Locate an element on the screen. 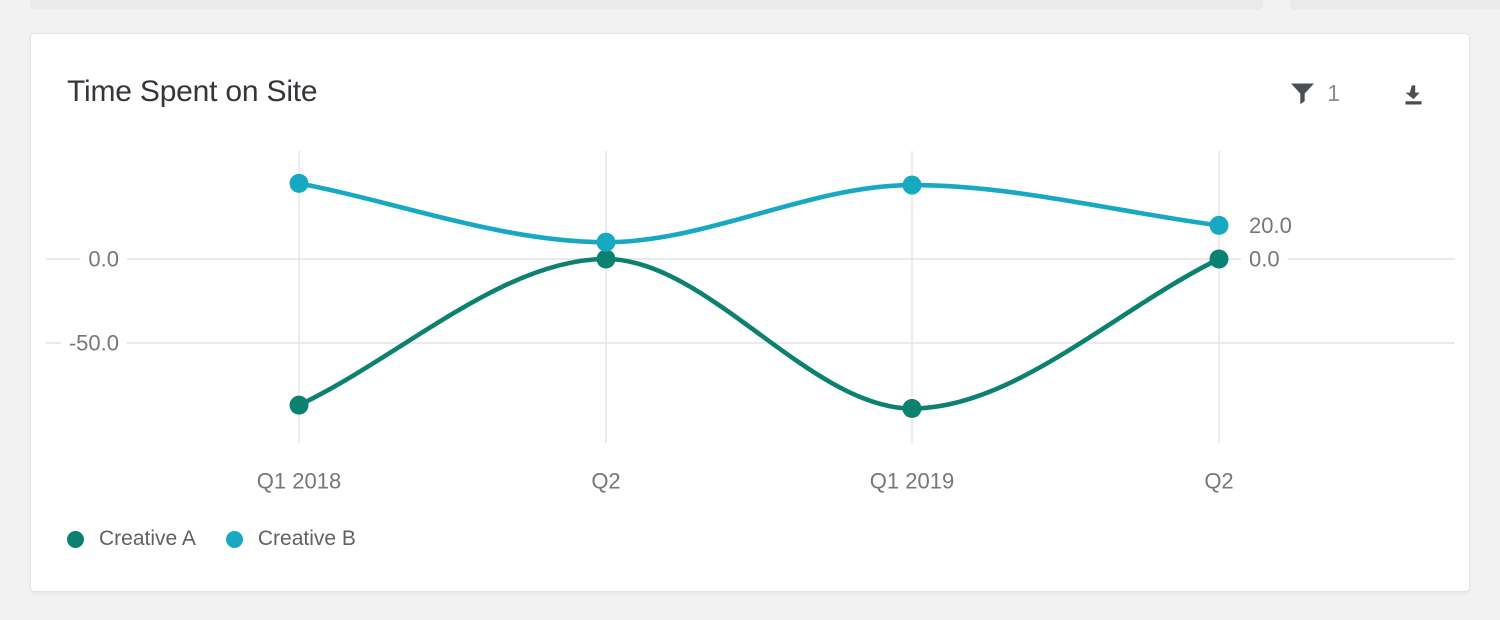  axis-label: Q1 2018 is located at coordinates (299, 481).